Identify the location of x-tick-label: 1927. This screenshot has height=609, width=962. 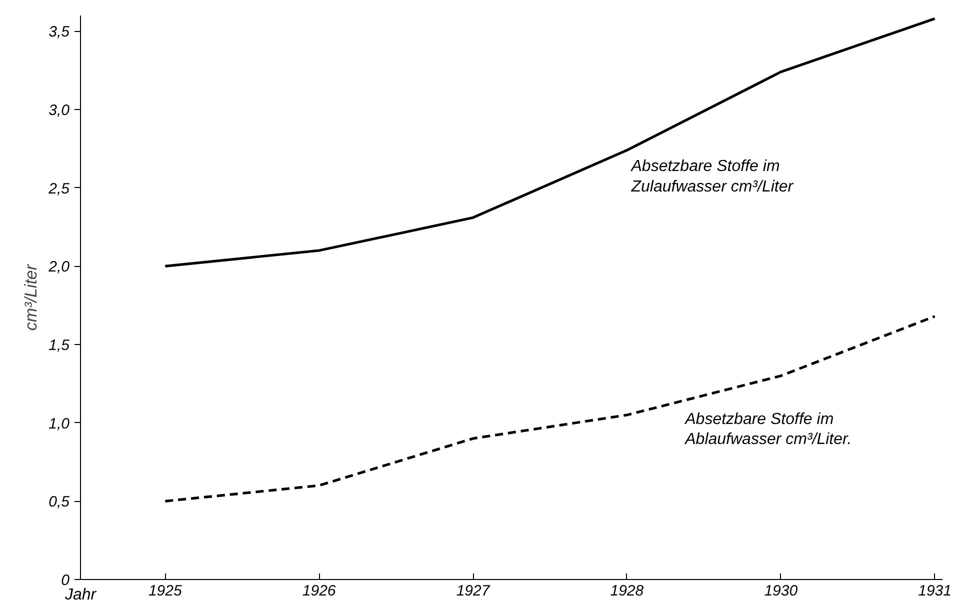
(473, 591).